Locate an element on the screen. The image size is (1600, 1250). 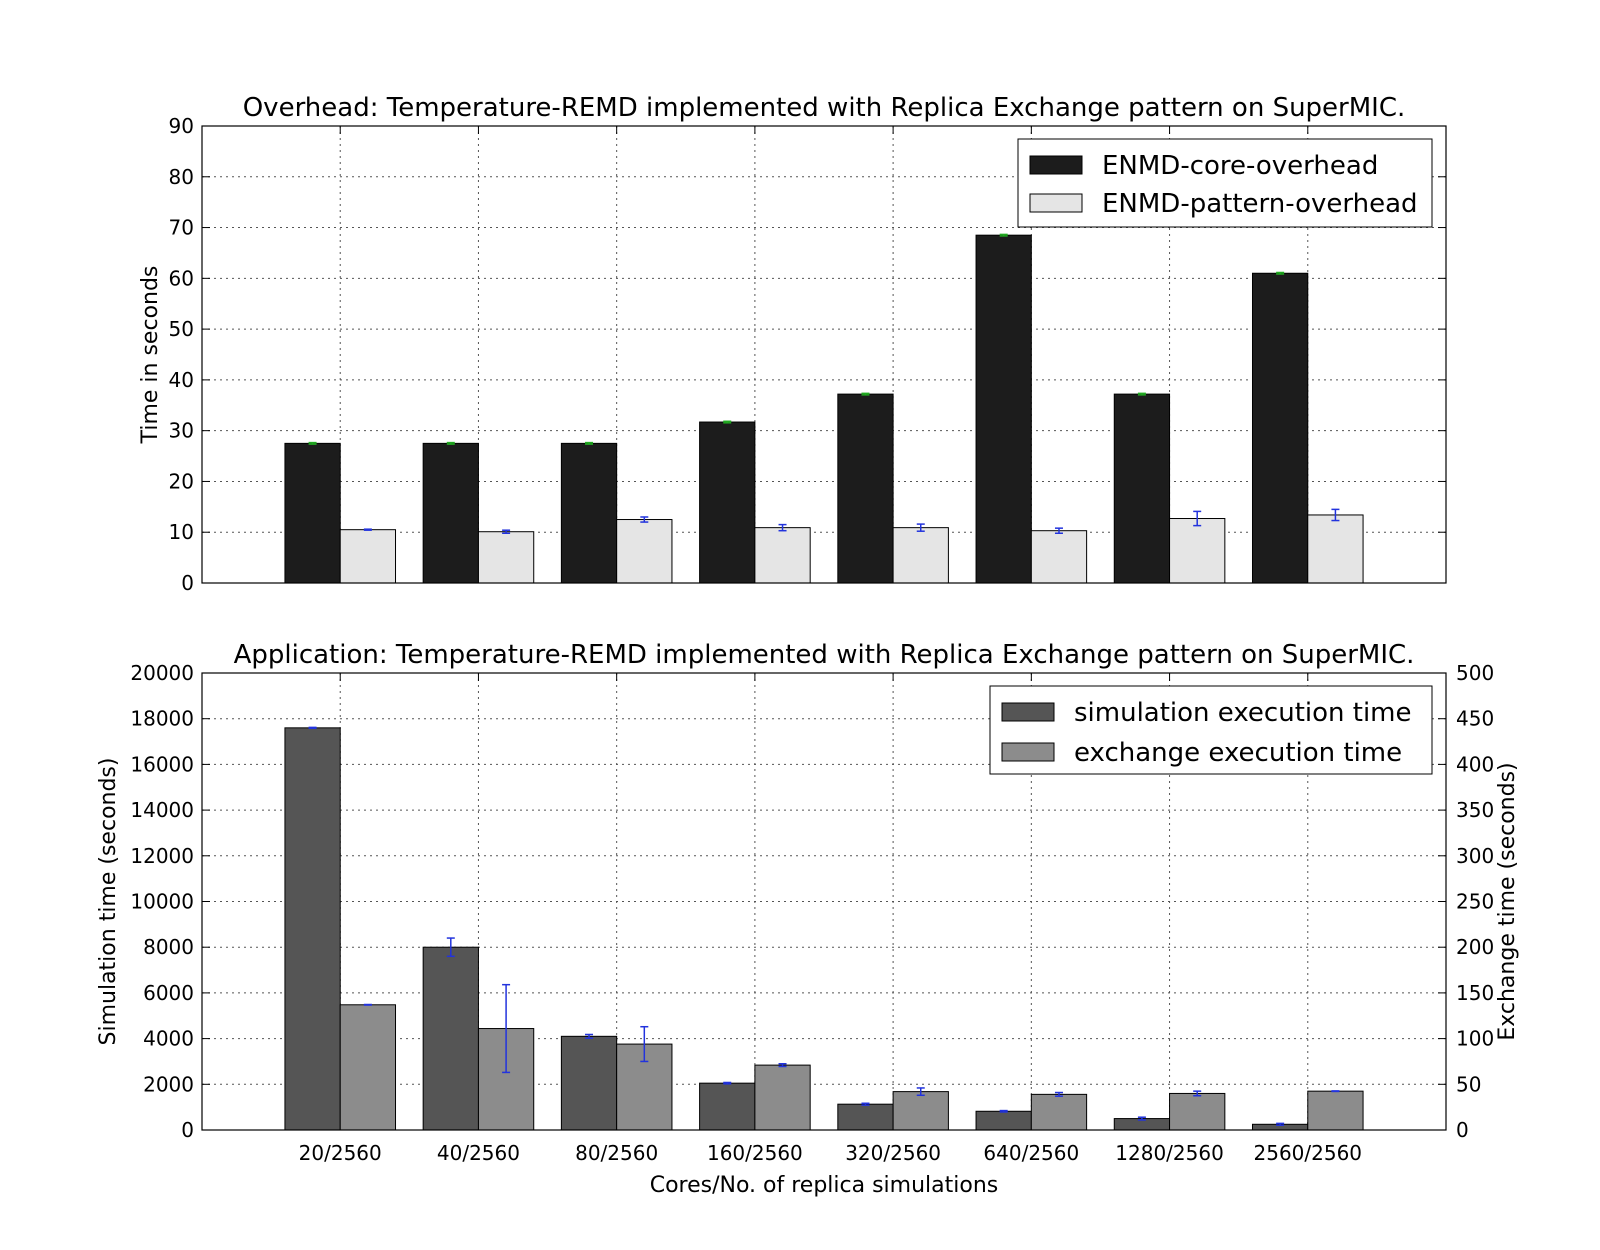
legend-label: ENMD-core-overhead is located at coordinates (1240, 166).